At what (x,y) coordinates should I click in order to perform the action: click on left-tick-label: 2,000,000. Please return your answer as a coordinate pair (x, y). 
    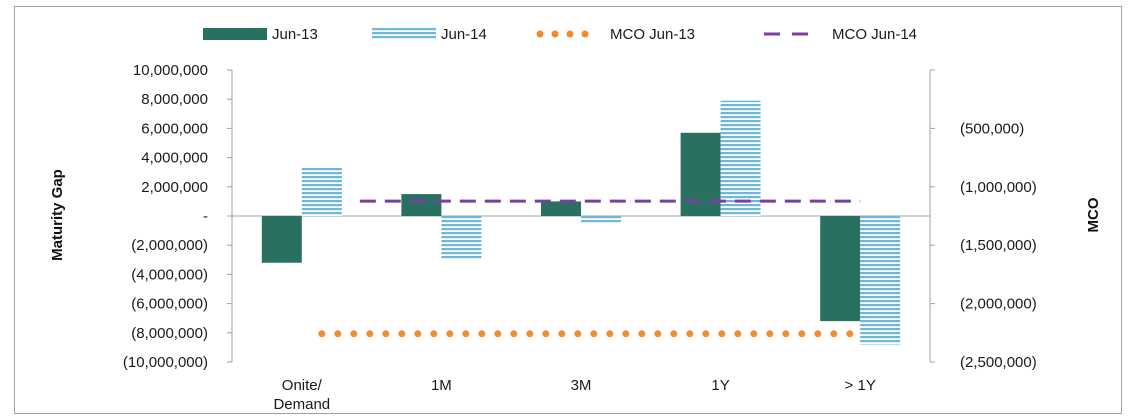
    Looking at the image, I should click on (174, 187).